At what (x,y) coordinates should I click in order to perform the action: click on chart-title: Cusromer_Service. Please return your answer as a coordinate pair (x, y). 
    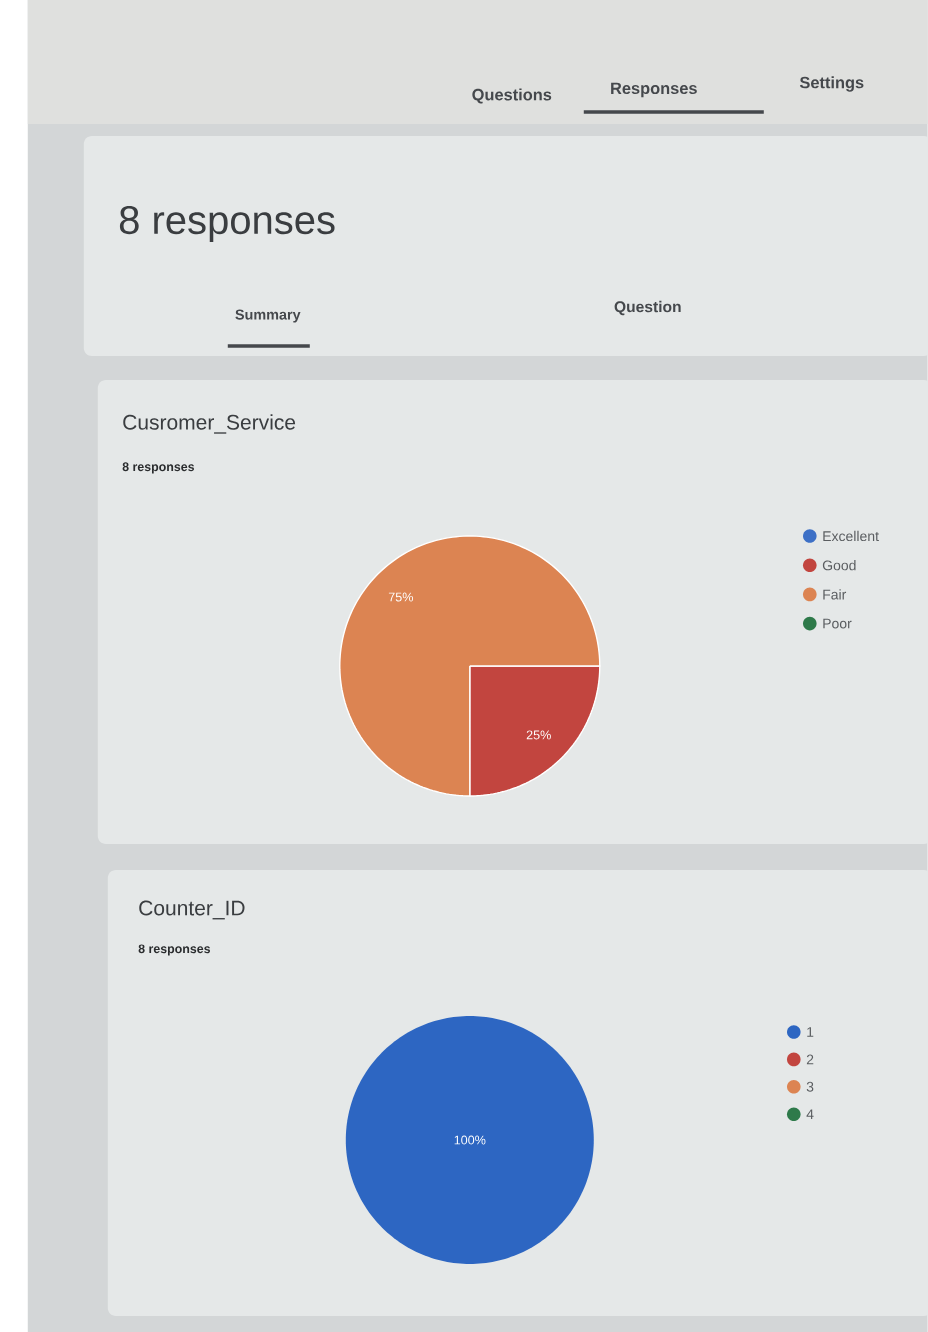
    Looking at the image, I should click on (209, 424).